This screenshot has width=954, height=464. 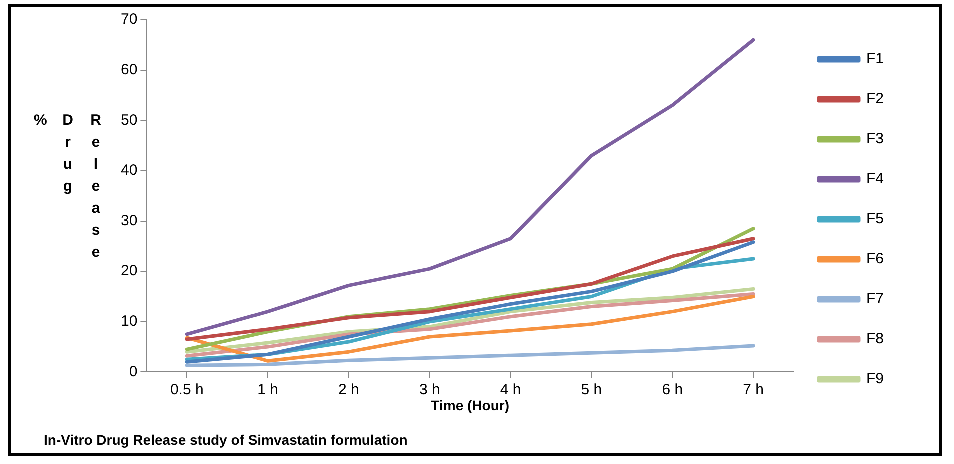 What do you see at coordinates (133, 371) in the screenshot?
I see `y-tick-label: 0` at bounding box center [133, 371].